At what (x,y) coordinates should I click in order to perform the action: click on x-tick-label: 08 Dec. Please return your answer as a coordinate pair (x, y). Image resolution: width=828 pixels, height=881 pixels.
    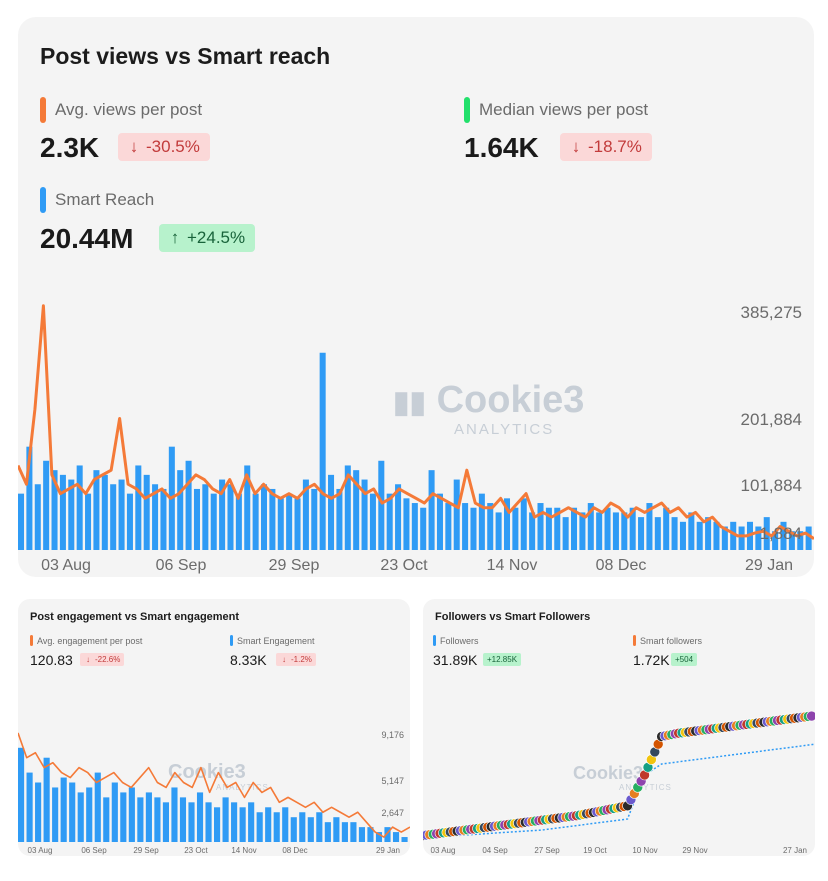
    Looking at the image, I should click on (294, 850).